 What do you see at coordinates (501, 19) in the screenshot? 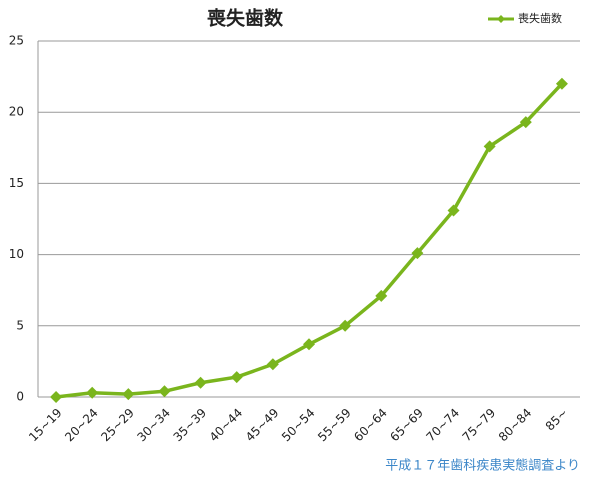
I see `legend-marker` at bounding box center [501, 19].